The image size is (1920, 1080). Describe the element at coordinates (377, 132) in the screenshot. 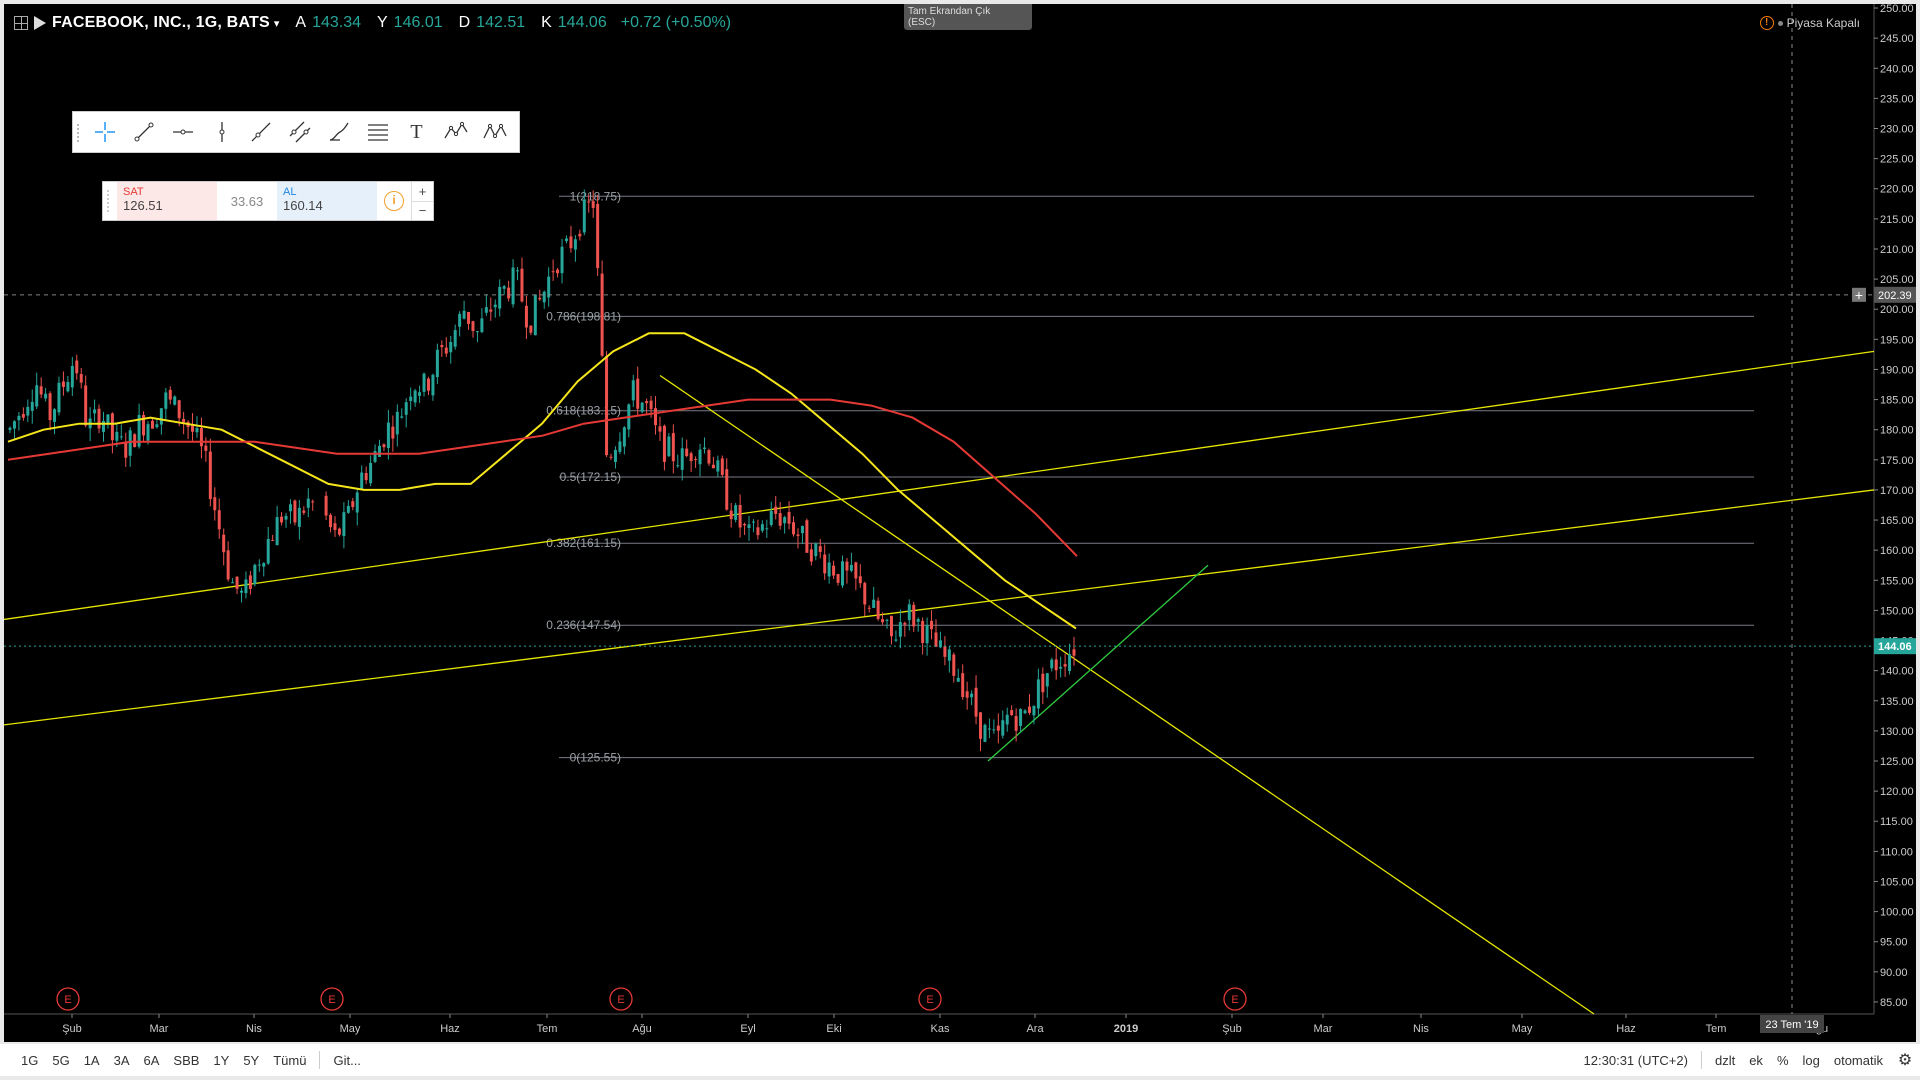

I see `fib-retracement-tool` at that location.